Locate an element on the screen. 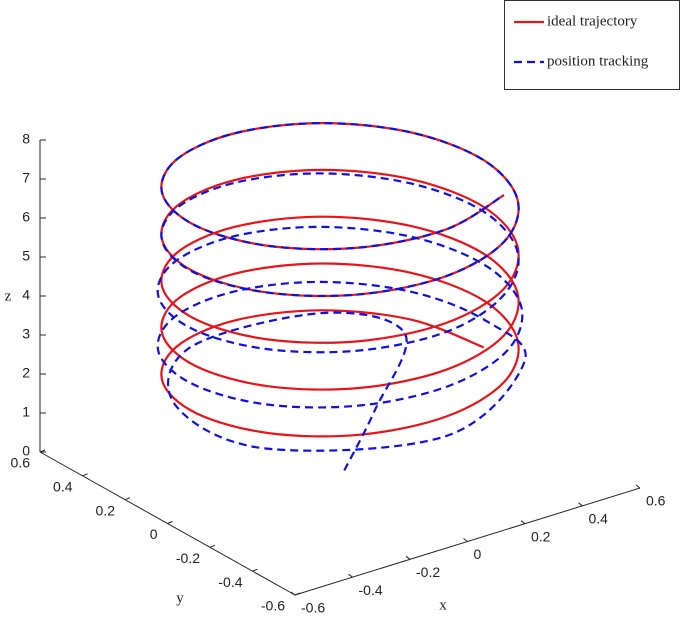 This screenshot has width=685, height=620. z-tick-label: 3 is located at coordinates (26, 334).